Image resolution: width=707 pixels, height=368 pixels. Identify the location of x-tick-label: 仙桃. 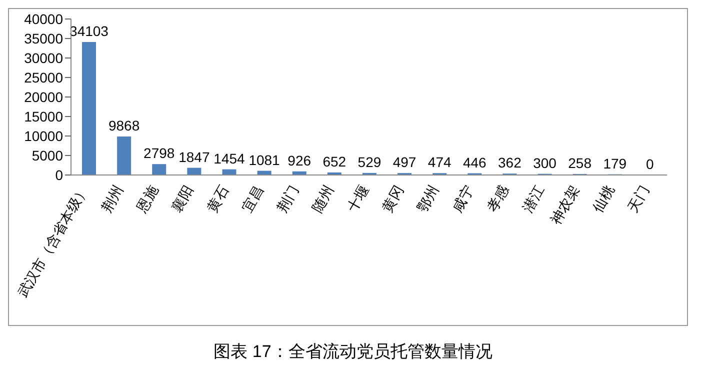
(603, 198).